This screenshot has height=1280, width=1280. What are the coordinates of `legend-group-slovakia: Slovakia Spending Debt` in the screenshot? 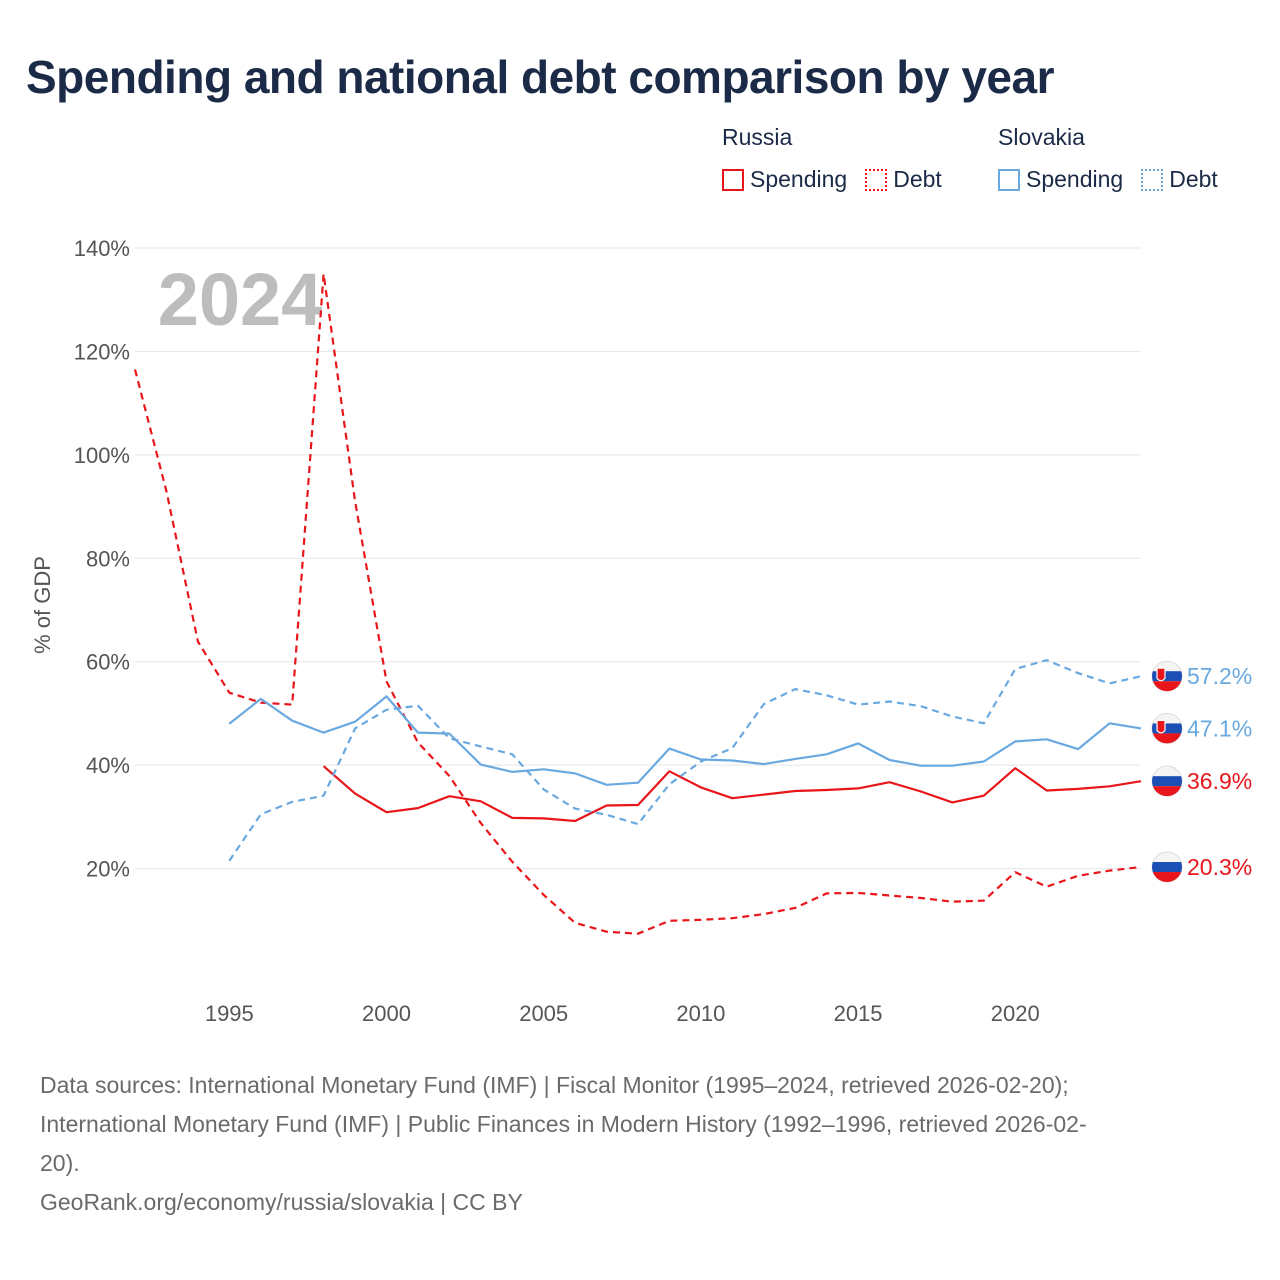 It's located at (1117, 158).